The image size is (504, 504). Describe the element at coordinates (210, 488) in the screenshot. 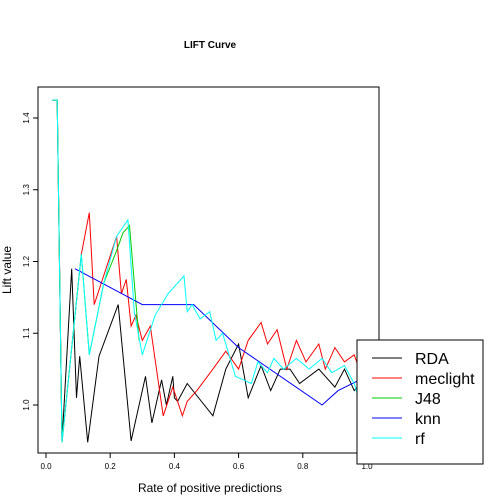

I see `x-axis-label: Rate of positive predictions` at that location.